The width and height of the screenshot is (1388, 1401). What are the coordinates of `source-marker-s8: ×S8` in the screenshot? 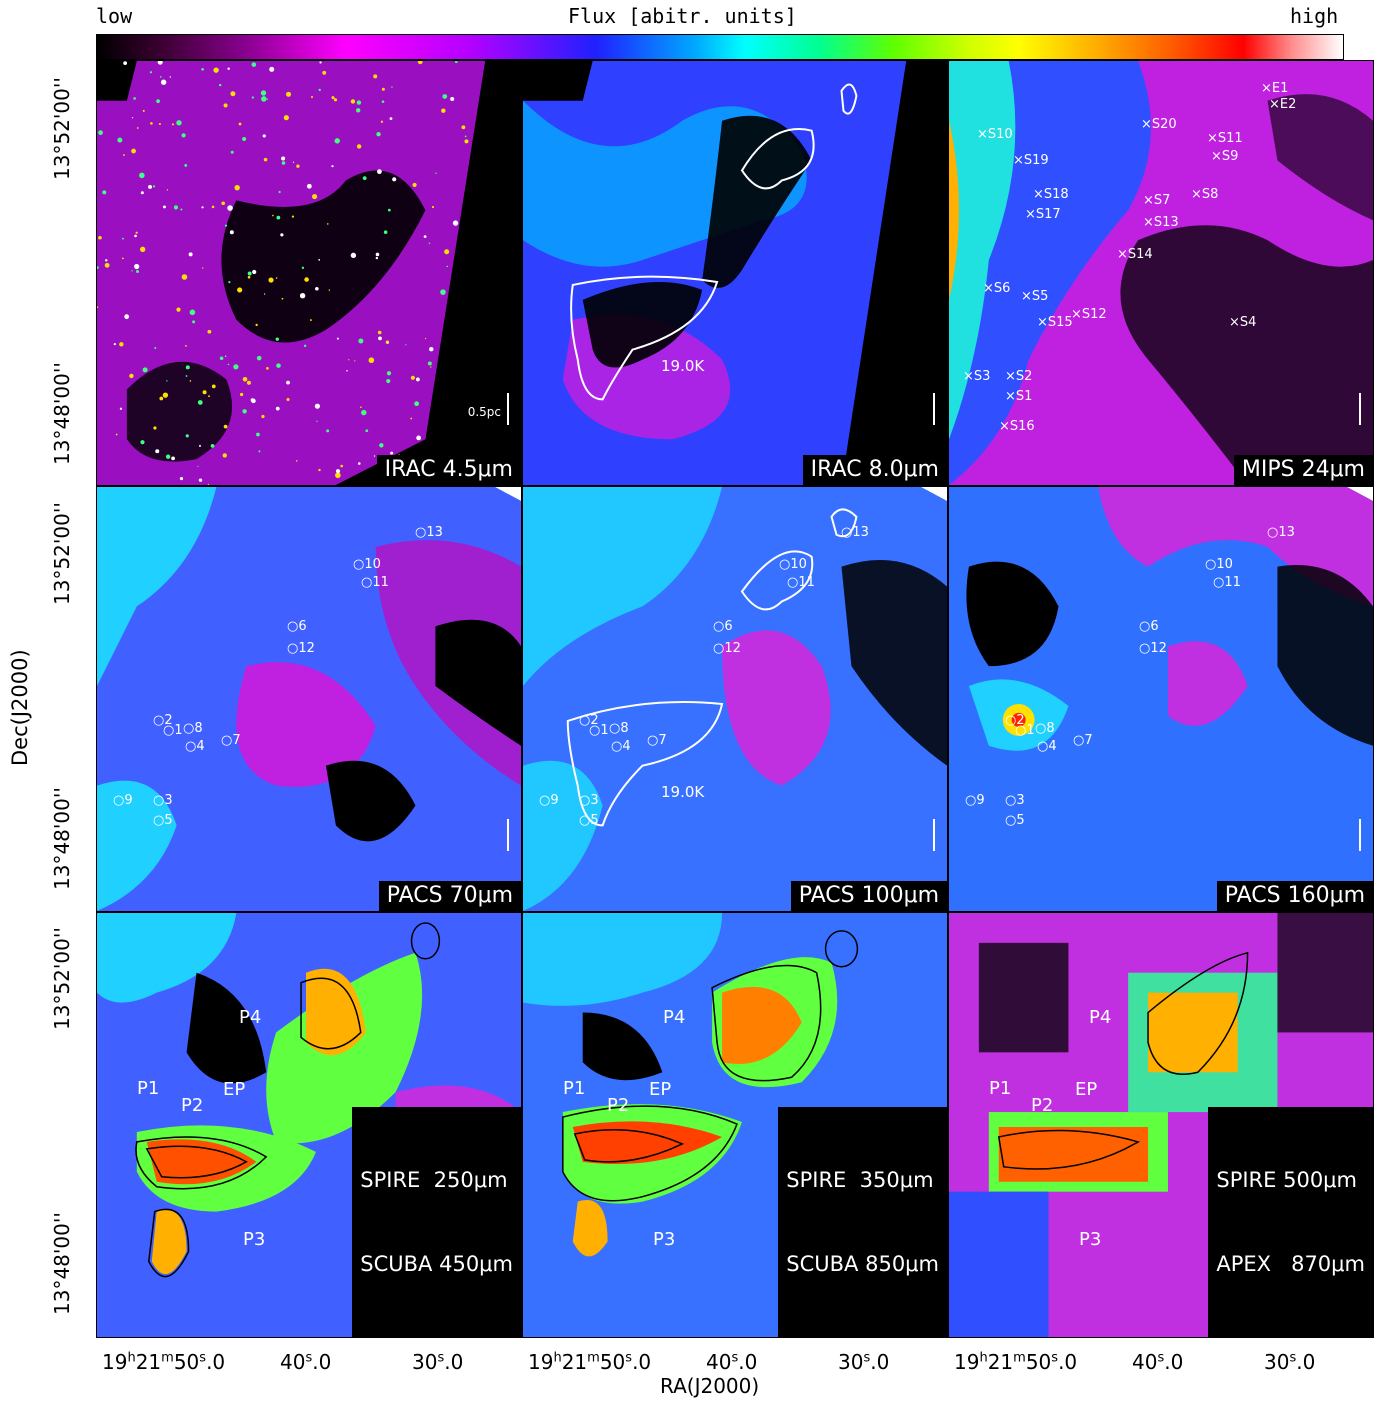 It's located at (1205, 194).